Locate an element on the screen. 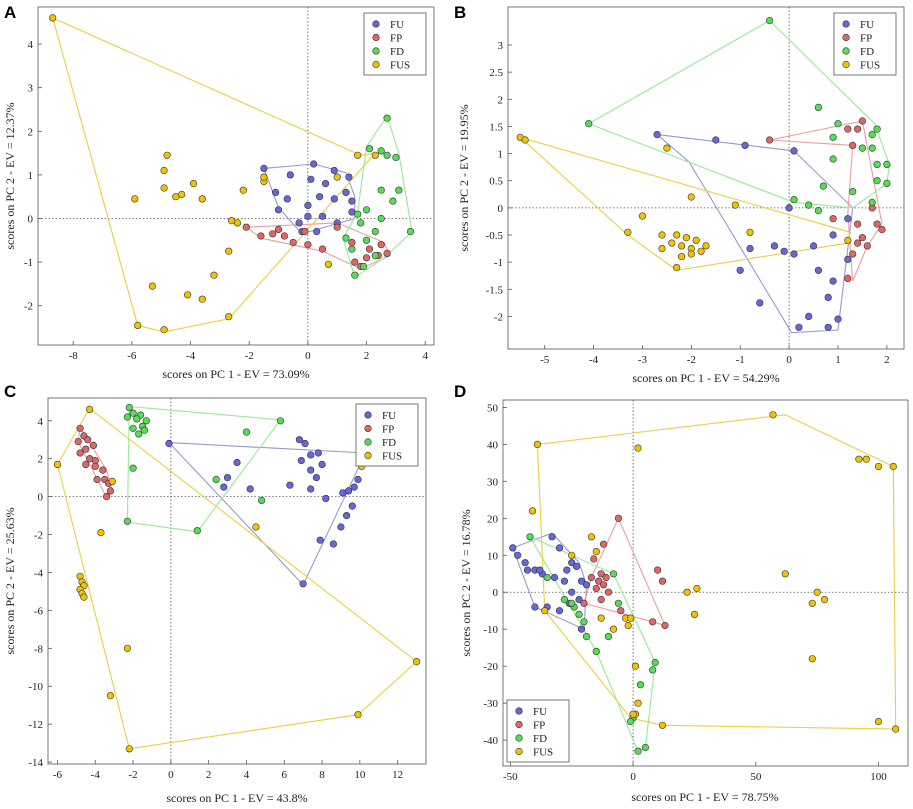 The width and height of the screenshot is (913, 809). panel-d-ytick-label: 10 is located at coordinates (493, 556).